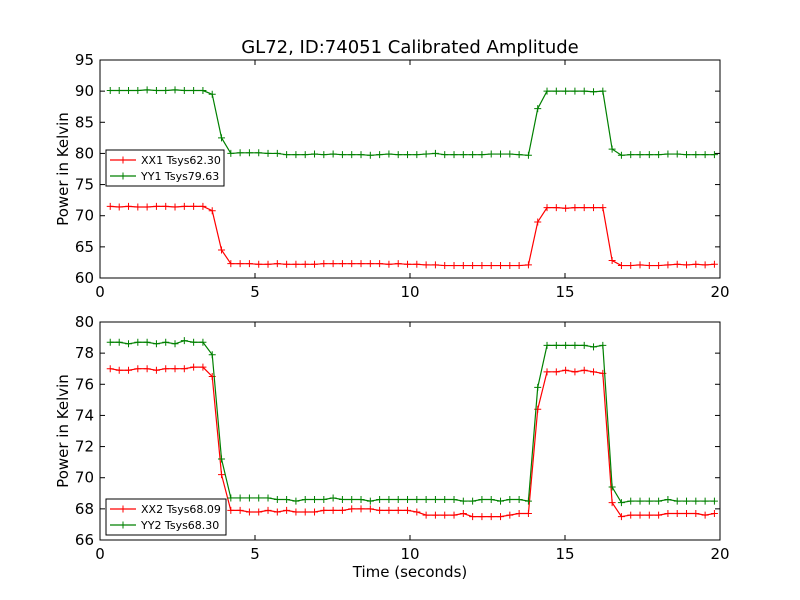 The height and width of the screenshot is (600, 800). Describe the element at coordinates (255, 292) in the screenshot. I see `x-tick-label: 5` at that location.